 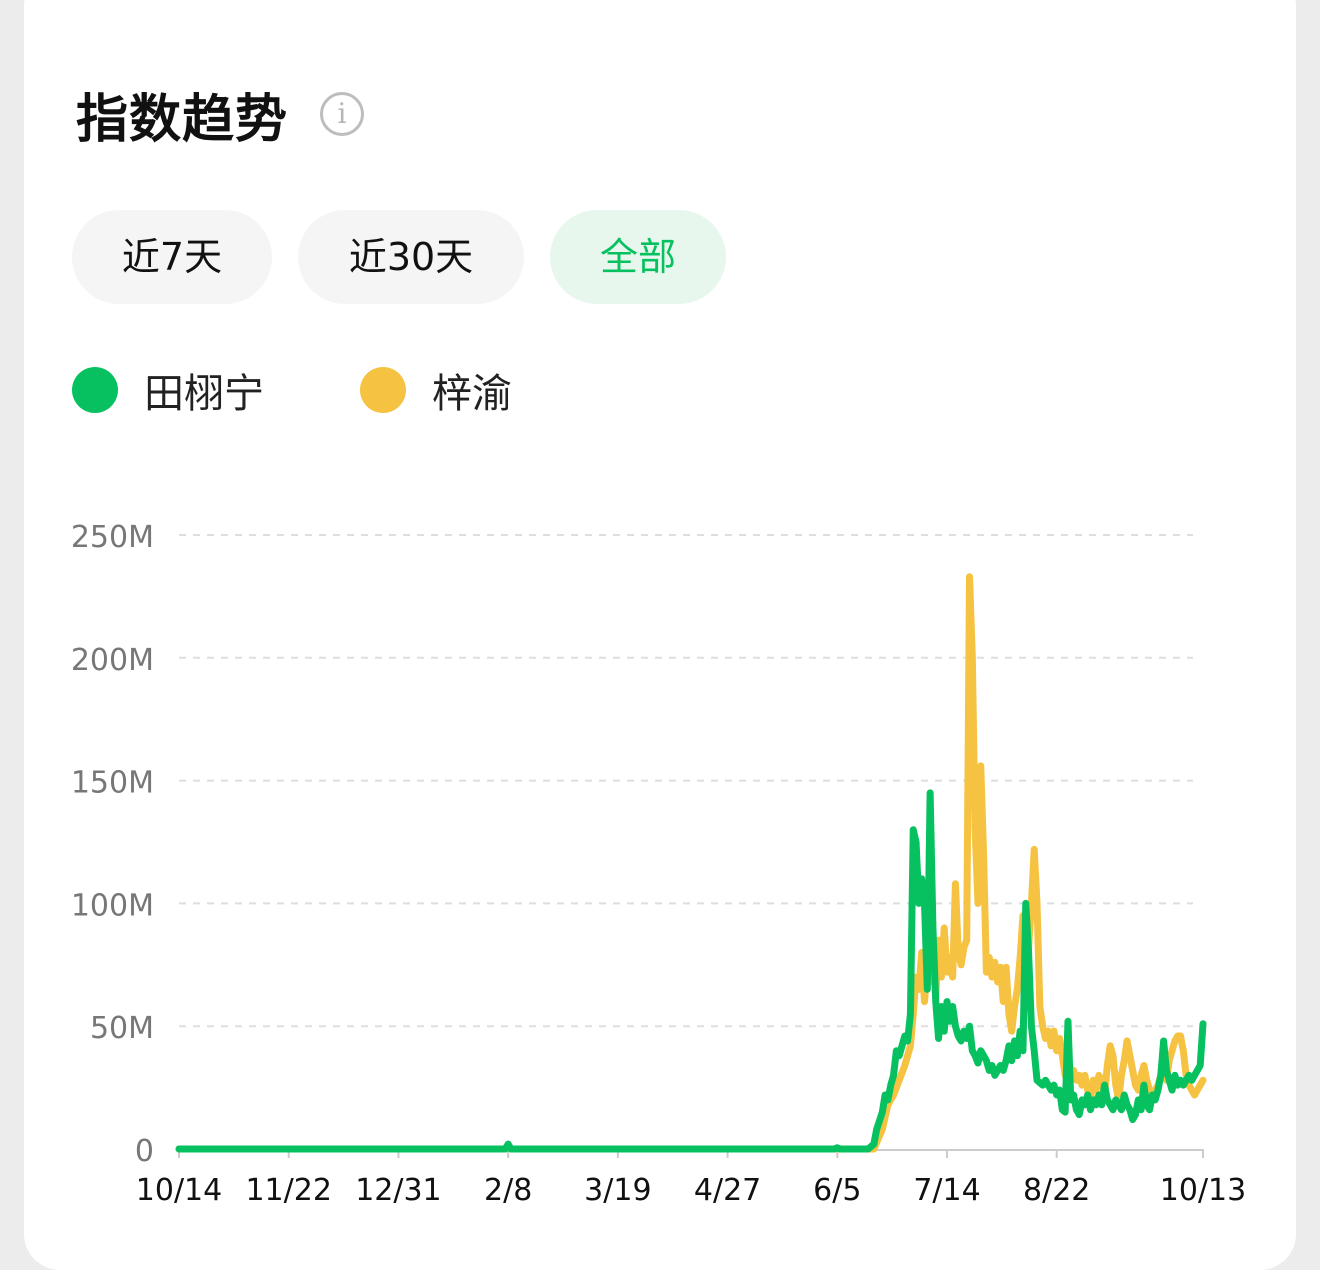 I want to click on page-title: 指数趋势, so click(x=182, y=119).